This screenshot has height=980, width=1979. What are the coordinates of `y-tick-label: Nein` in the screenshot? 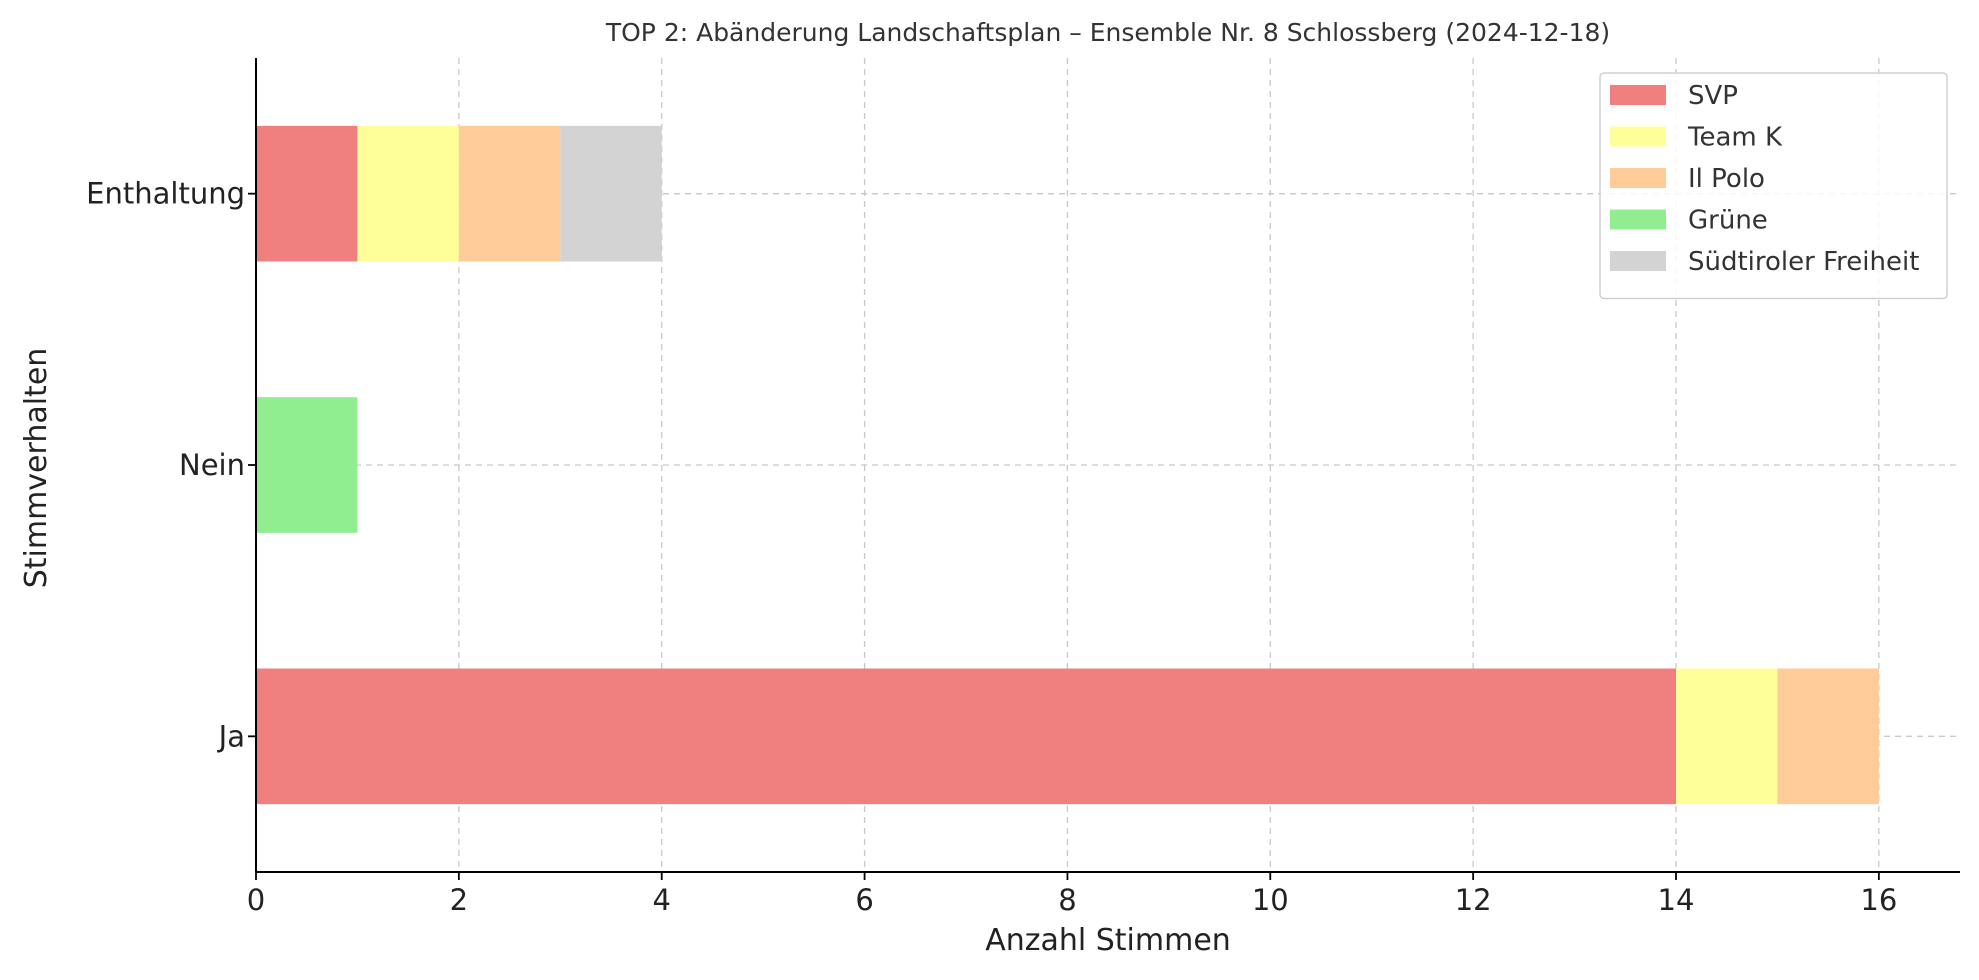 It's located at (212, 465).